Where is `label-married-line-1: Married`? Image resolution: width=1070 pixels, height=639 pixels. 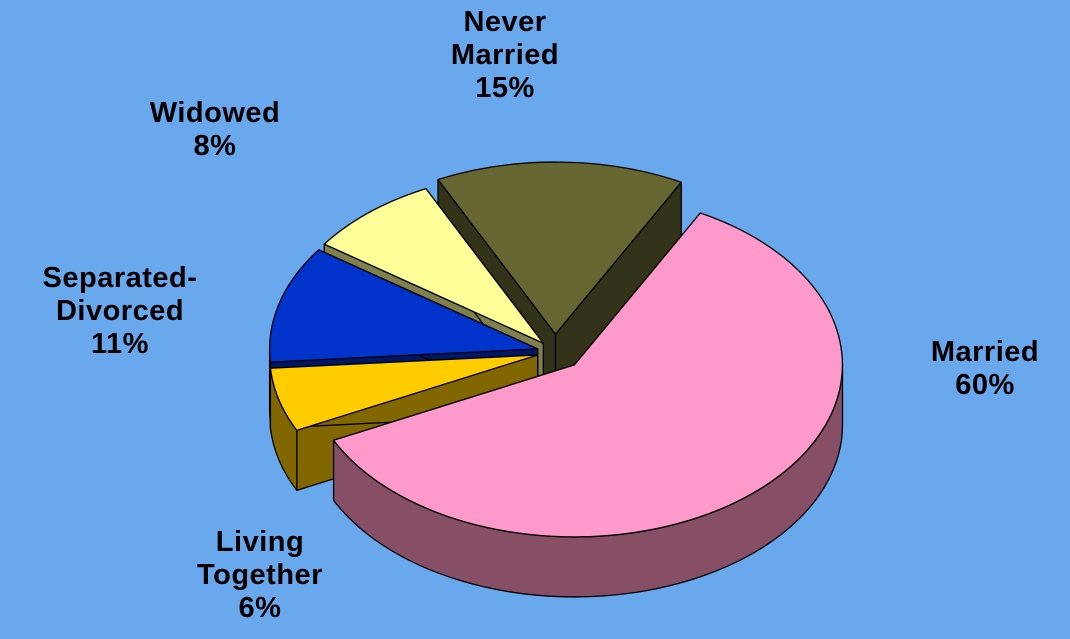 label-married-line-1: Married is located at coordinates (985, 352).